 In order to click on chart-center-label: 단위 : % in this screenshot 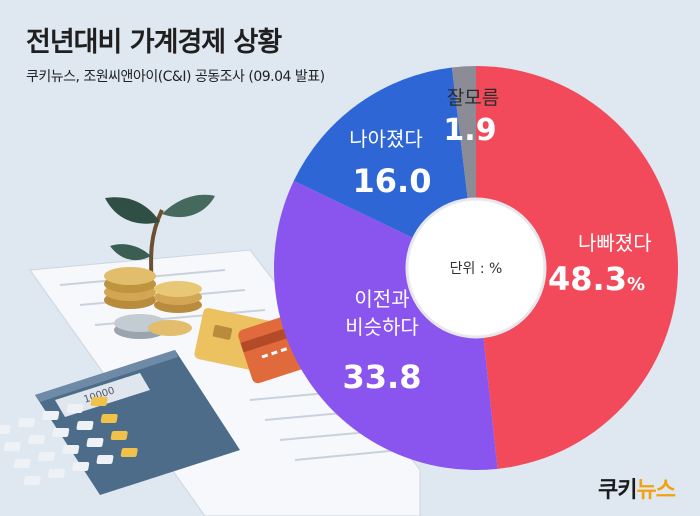, I will do `click(476, 269)`.